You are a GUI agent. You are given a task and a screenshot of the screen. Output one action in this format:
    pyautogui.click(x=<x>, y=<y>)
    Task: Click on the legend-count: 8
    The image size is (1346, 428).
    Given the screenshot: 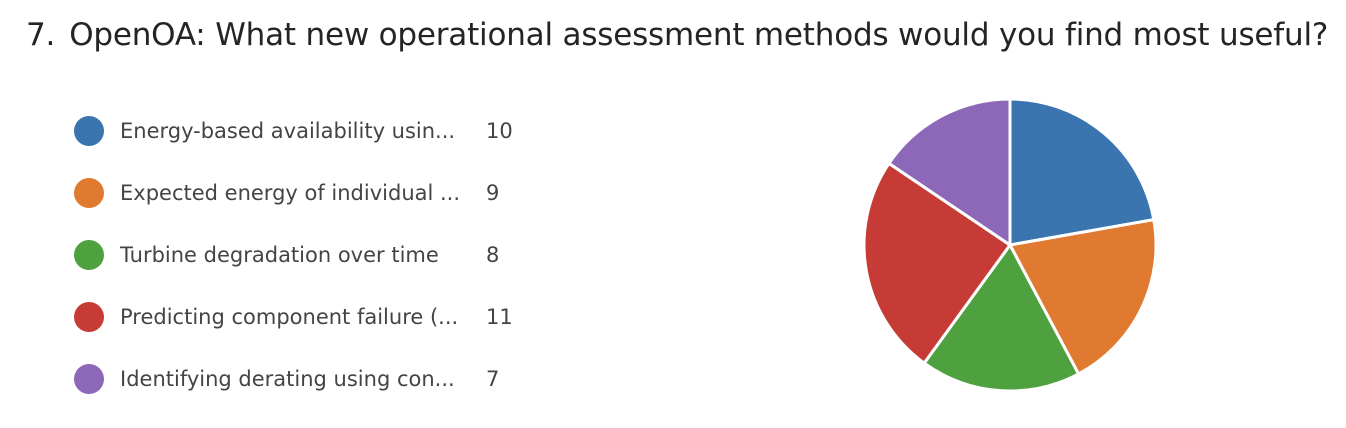 What is the action you would take?
    pyautogui.click(x=493, y=255)
    